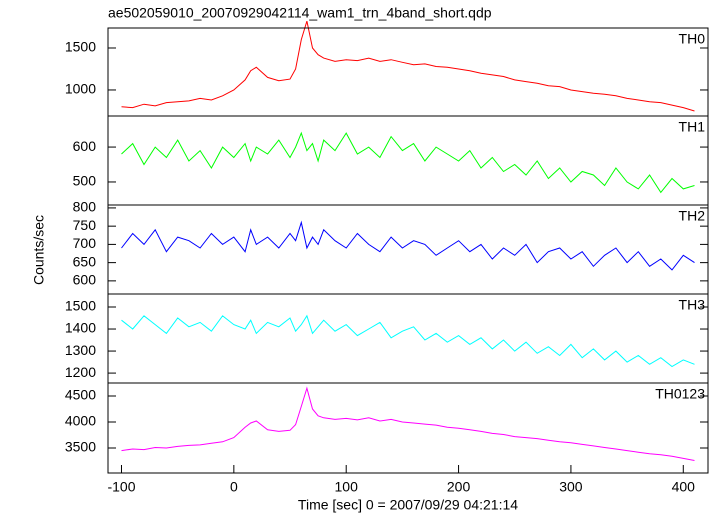 The width and height of the screenshot is (717, 516). What do you see at coordinates (459, 487) in the screenshot?
I see `x-tick-label: 200` at bounding box center [459, 487].